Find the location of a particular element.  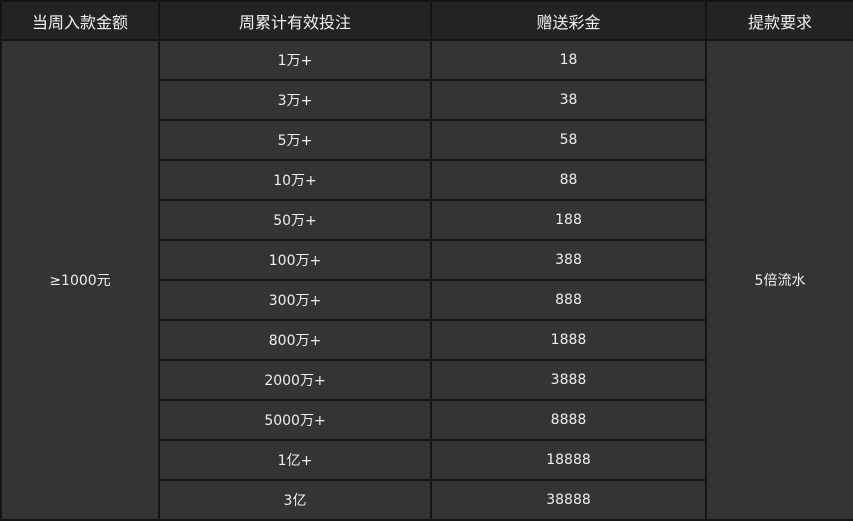

table-row: 100万+ 388 is located at coordinates (427, 260).